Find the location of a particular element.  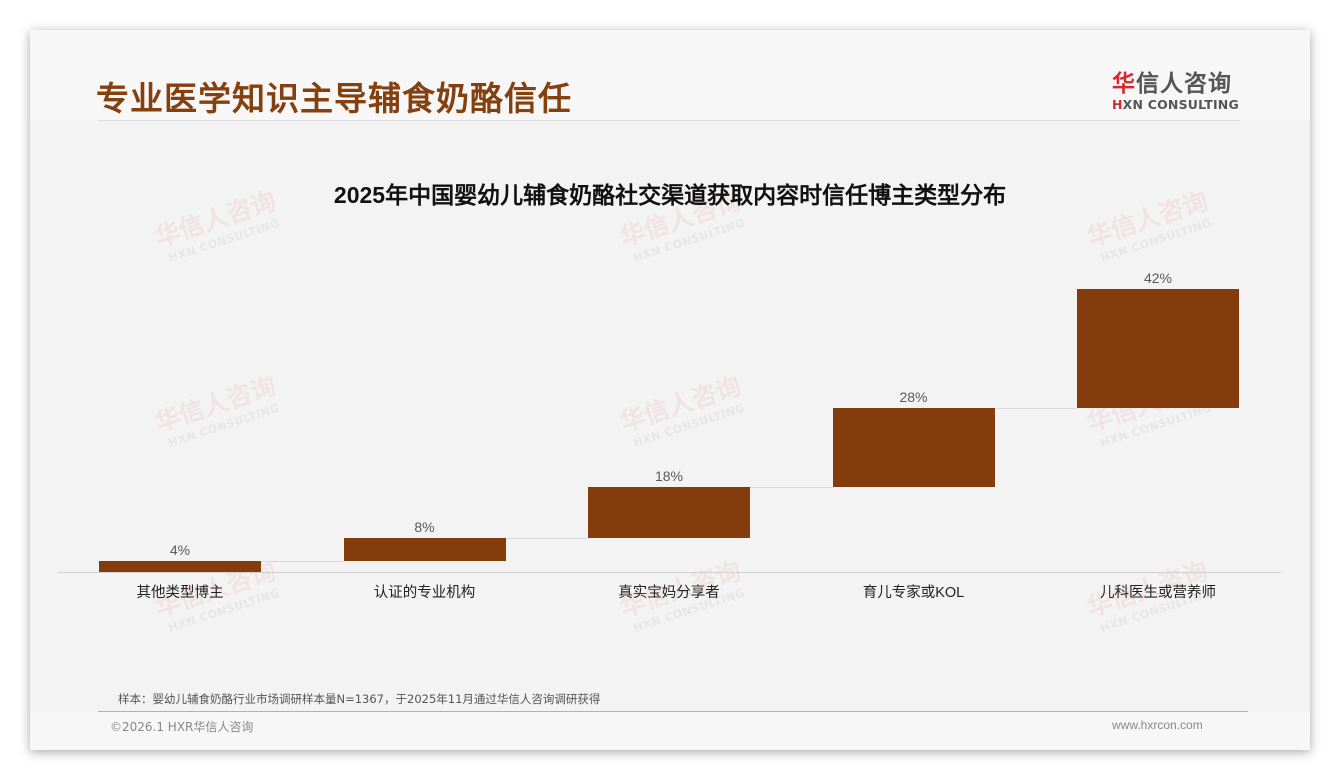

bar-value-label: 18% is located at coordinates (669, 476).